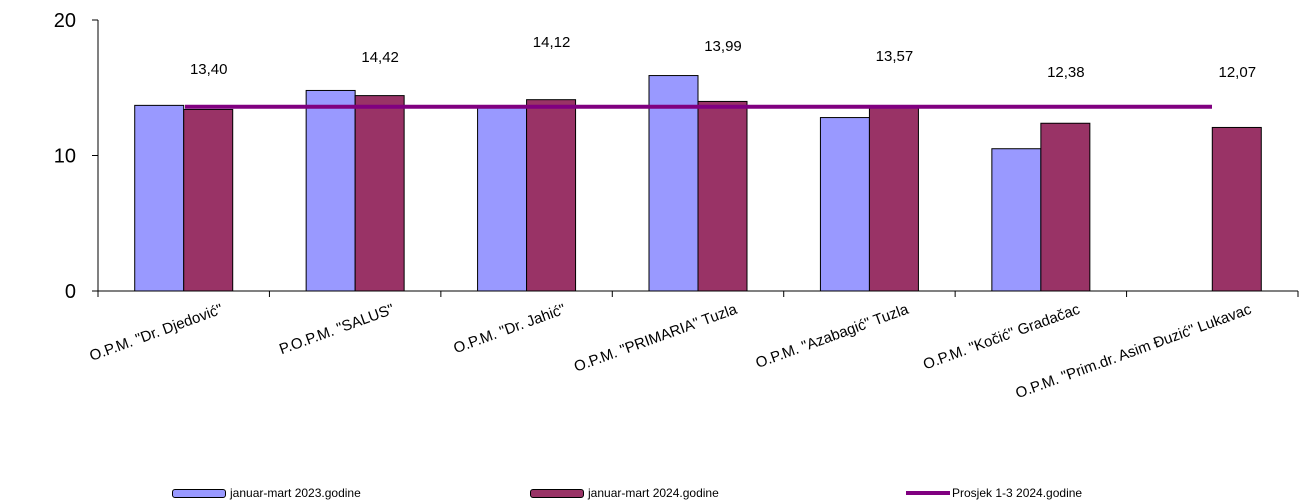 The width and height of the screenshot is (1302, 504). I want to click on x-category-label: O.P.M. "Kočić" Gradačac, so click(1002, 337).